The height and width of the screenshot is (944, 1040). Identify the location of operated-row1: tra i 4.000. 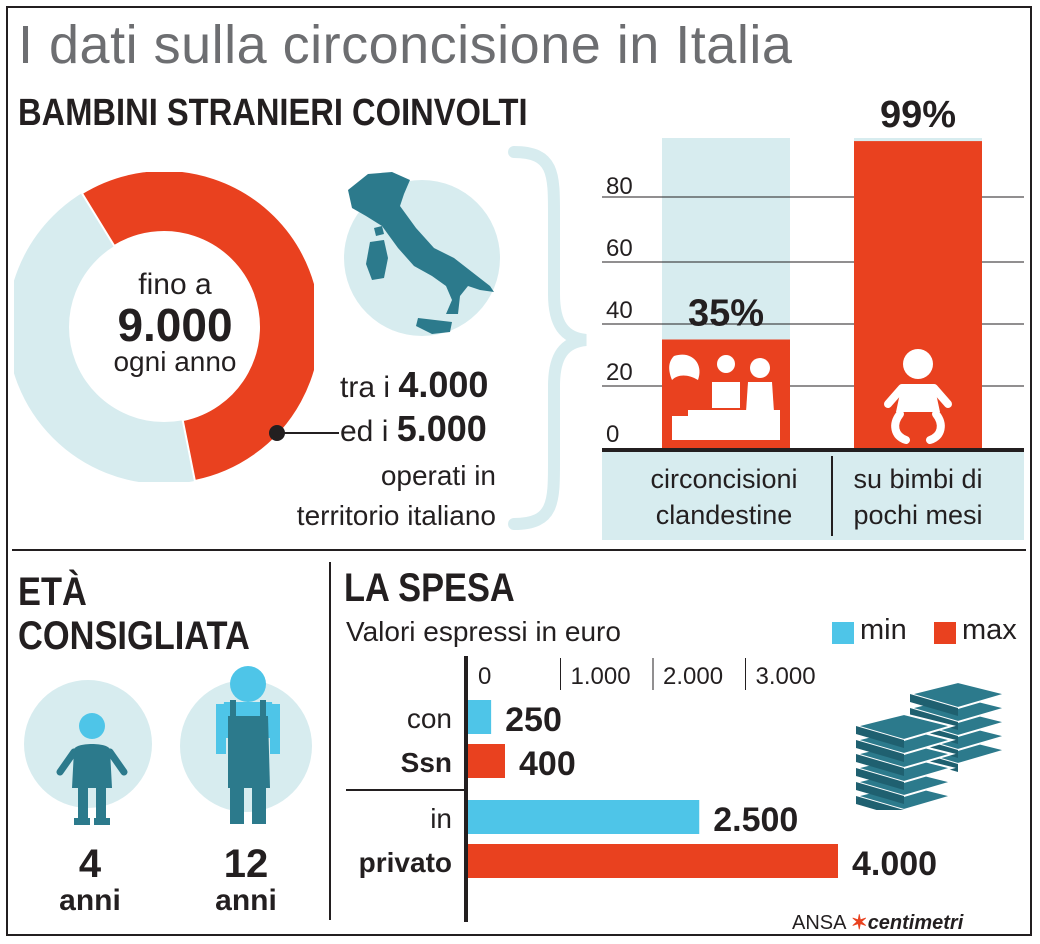
(414, 386).